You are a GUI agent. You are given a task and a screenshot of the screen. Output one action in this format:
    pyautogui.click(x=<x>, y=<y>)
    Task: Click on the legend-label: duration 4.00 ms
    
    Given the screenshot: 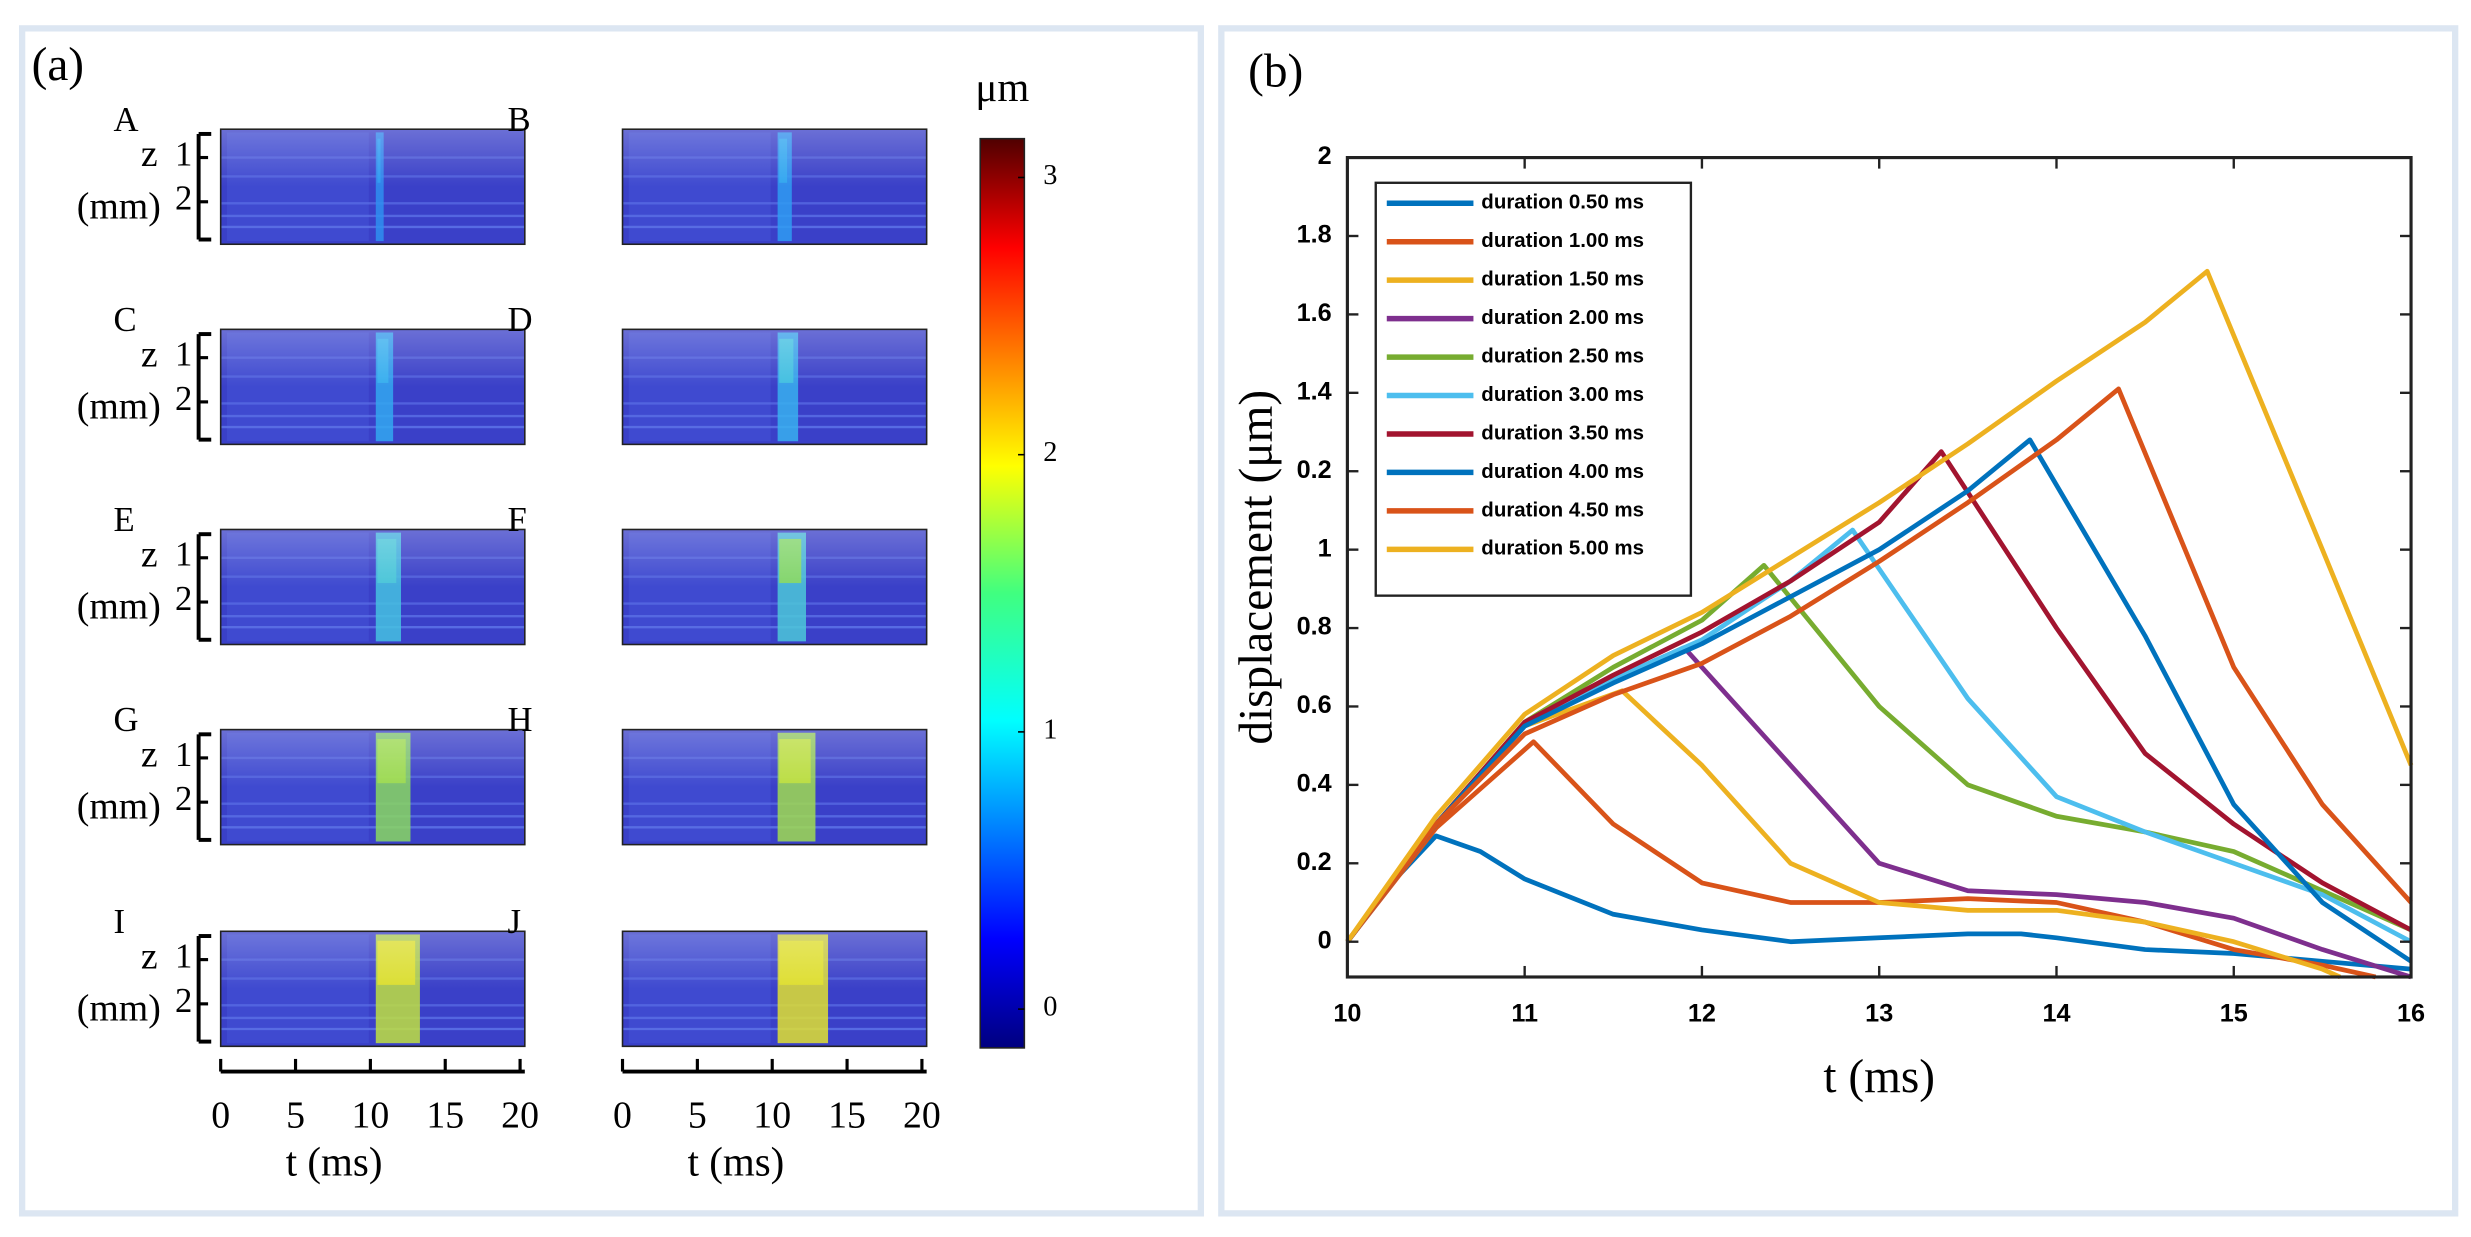 What is the action you would take?
    pyautogui.click(x=1562, y=471)
    